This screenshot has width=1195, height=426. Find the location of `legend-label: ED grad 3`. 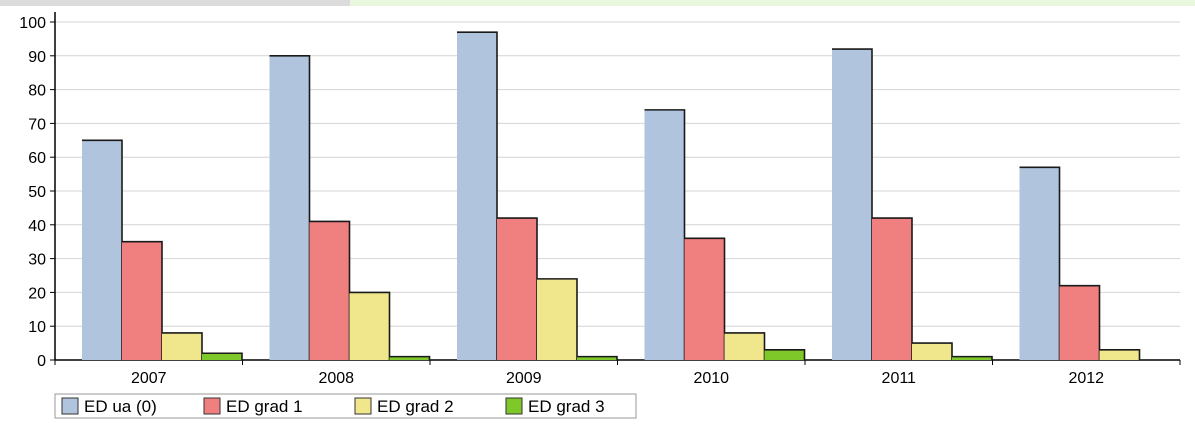

legend-label: ED grad 3 is located at coordinates (566, 406).